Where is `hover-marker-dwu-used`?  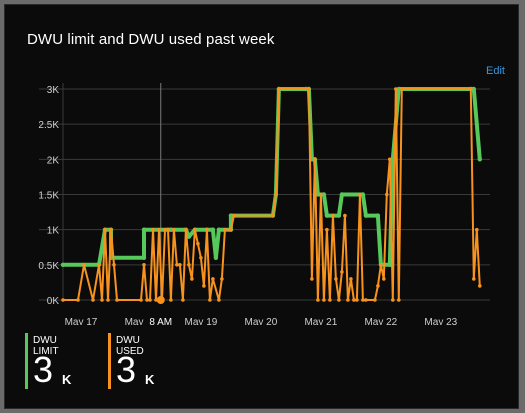
hover-marker-dwu-used is located at coordinates (160, 300).